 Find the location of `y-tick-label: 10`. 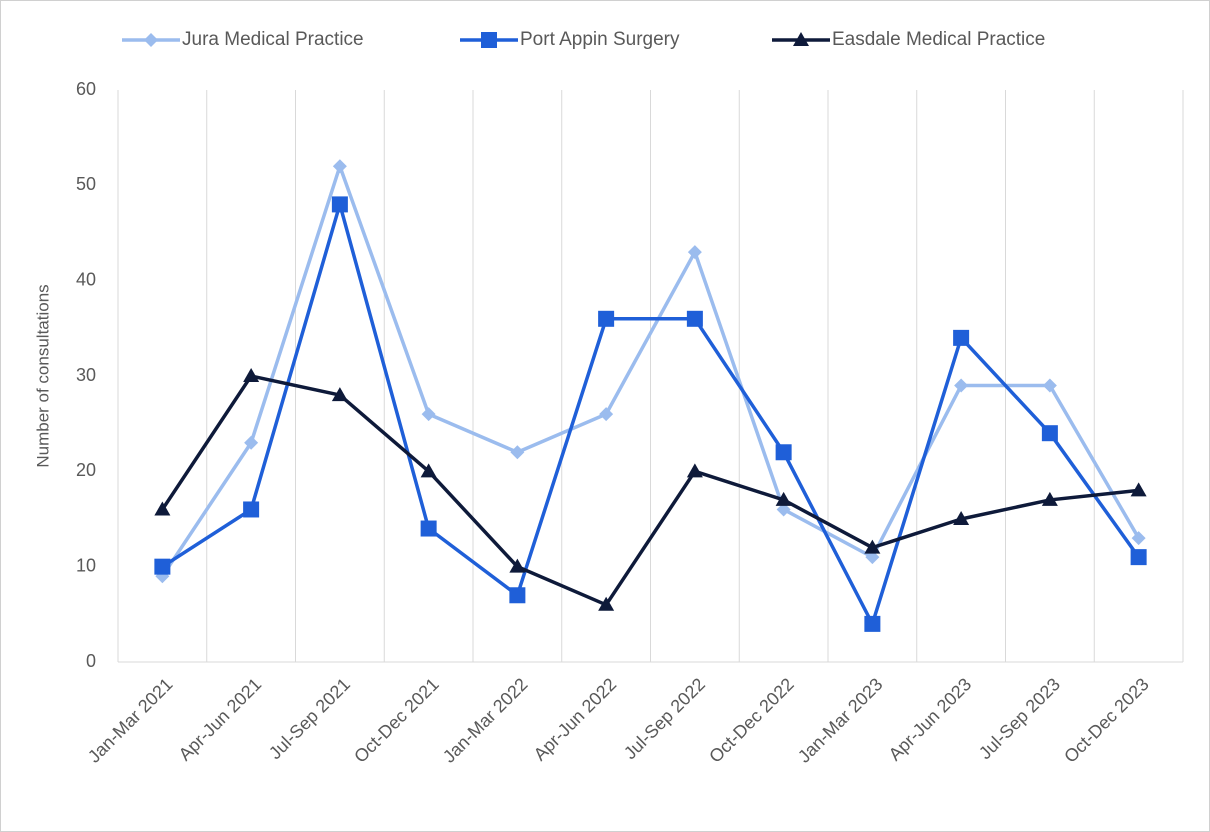

y-tick-label: 10 is located at coordinates (86, 565).